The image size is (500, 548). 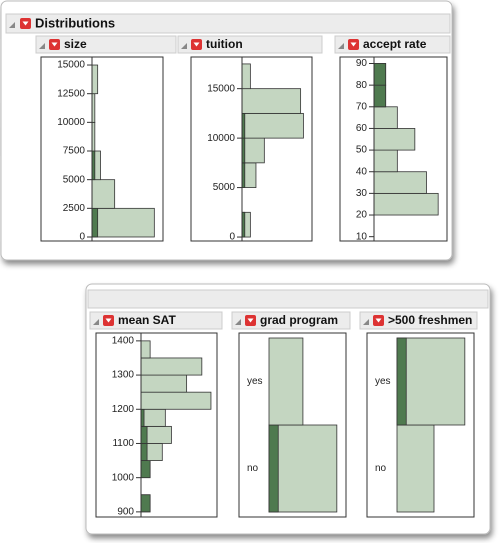 I want to click on y-tick-label: 20, so click(x=362, y=215).